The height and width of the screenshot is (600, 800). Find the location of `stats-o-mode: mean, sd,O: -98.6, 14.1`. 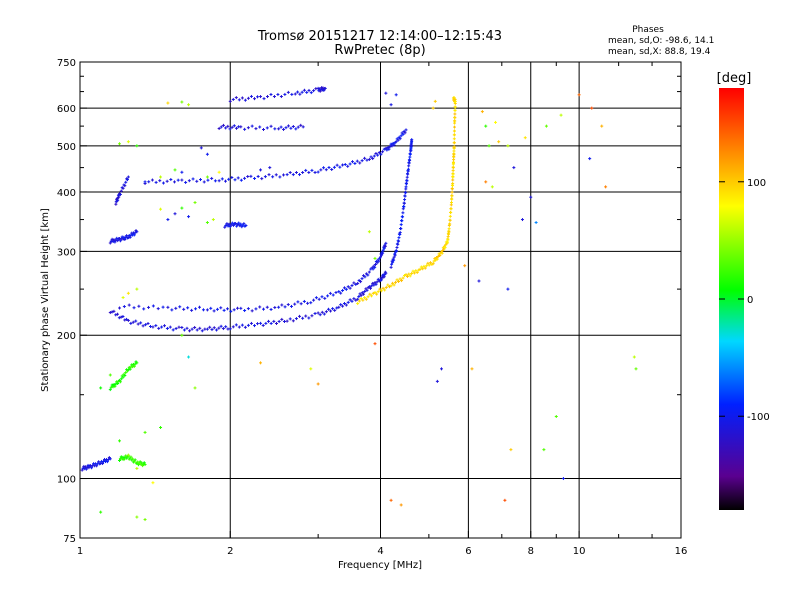

stats-o-mode: mean, sd,O: -98.6, 14.1 is located at coordinates (661, 41).